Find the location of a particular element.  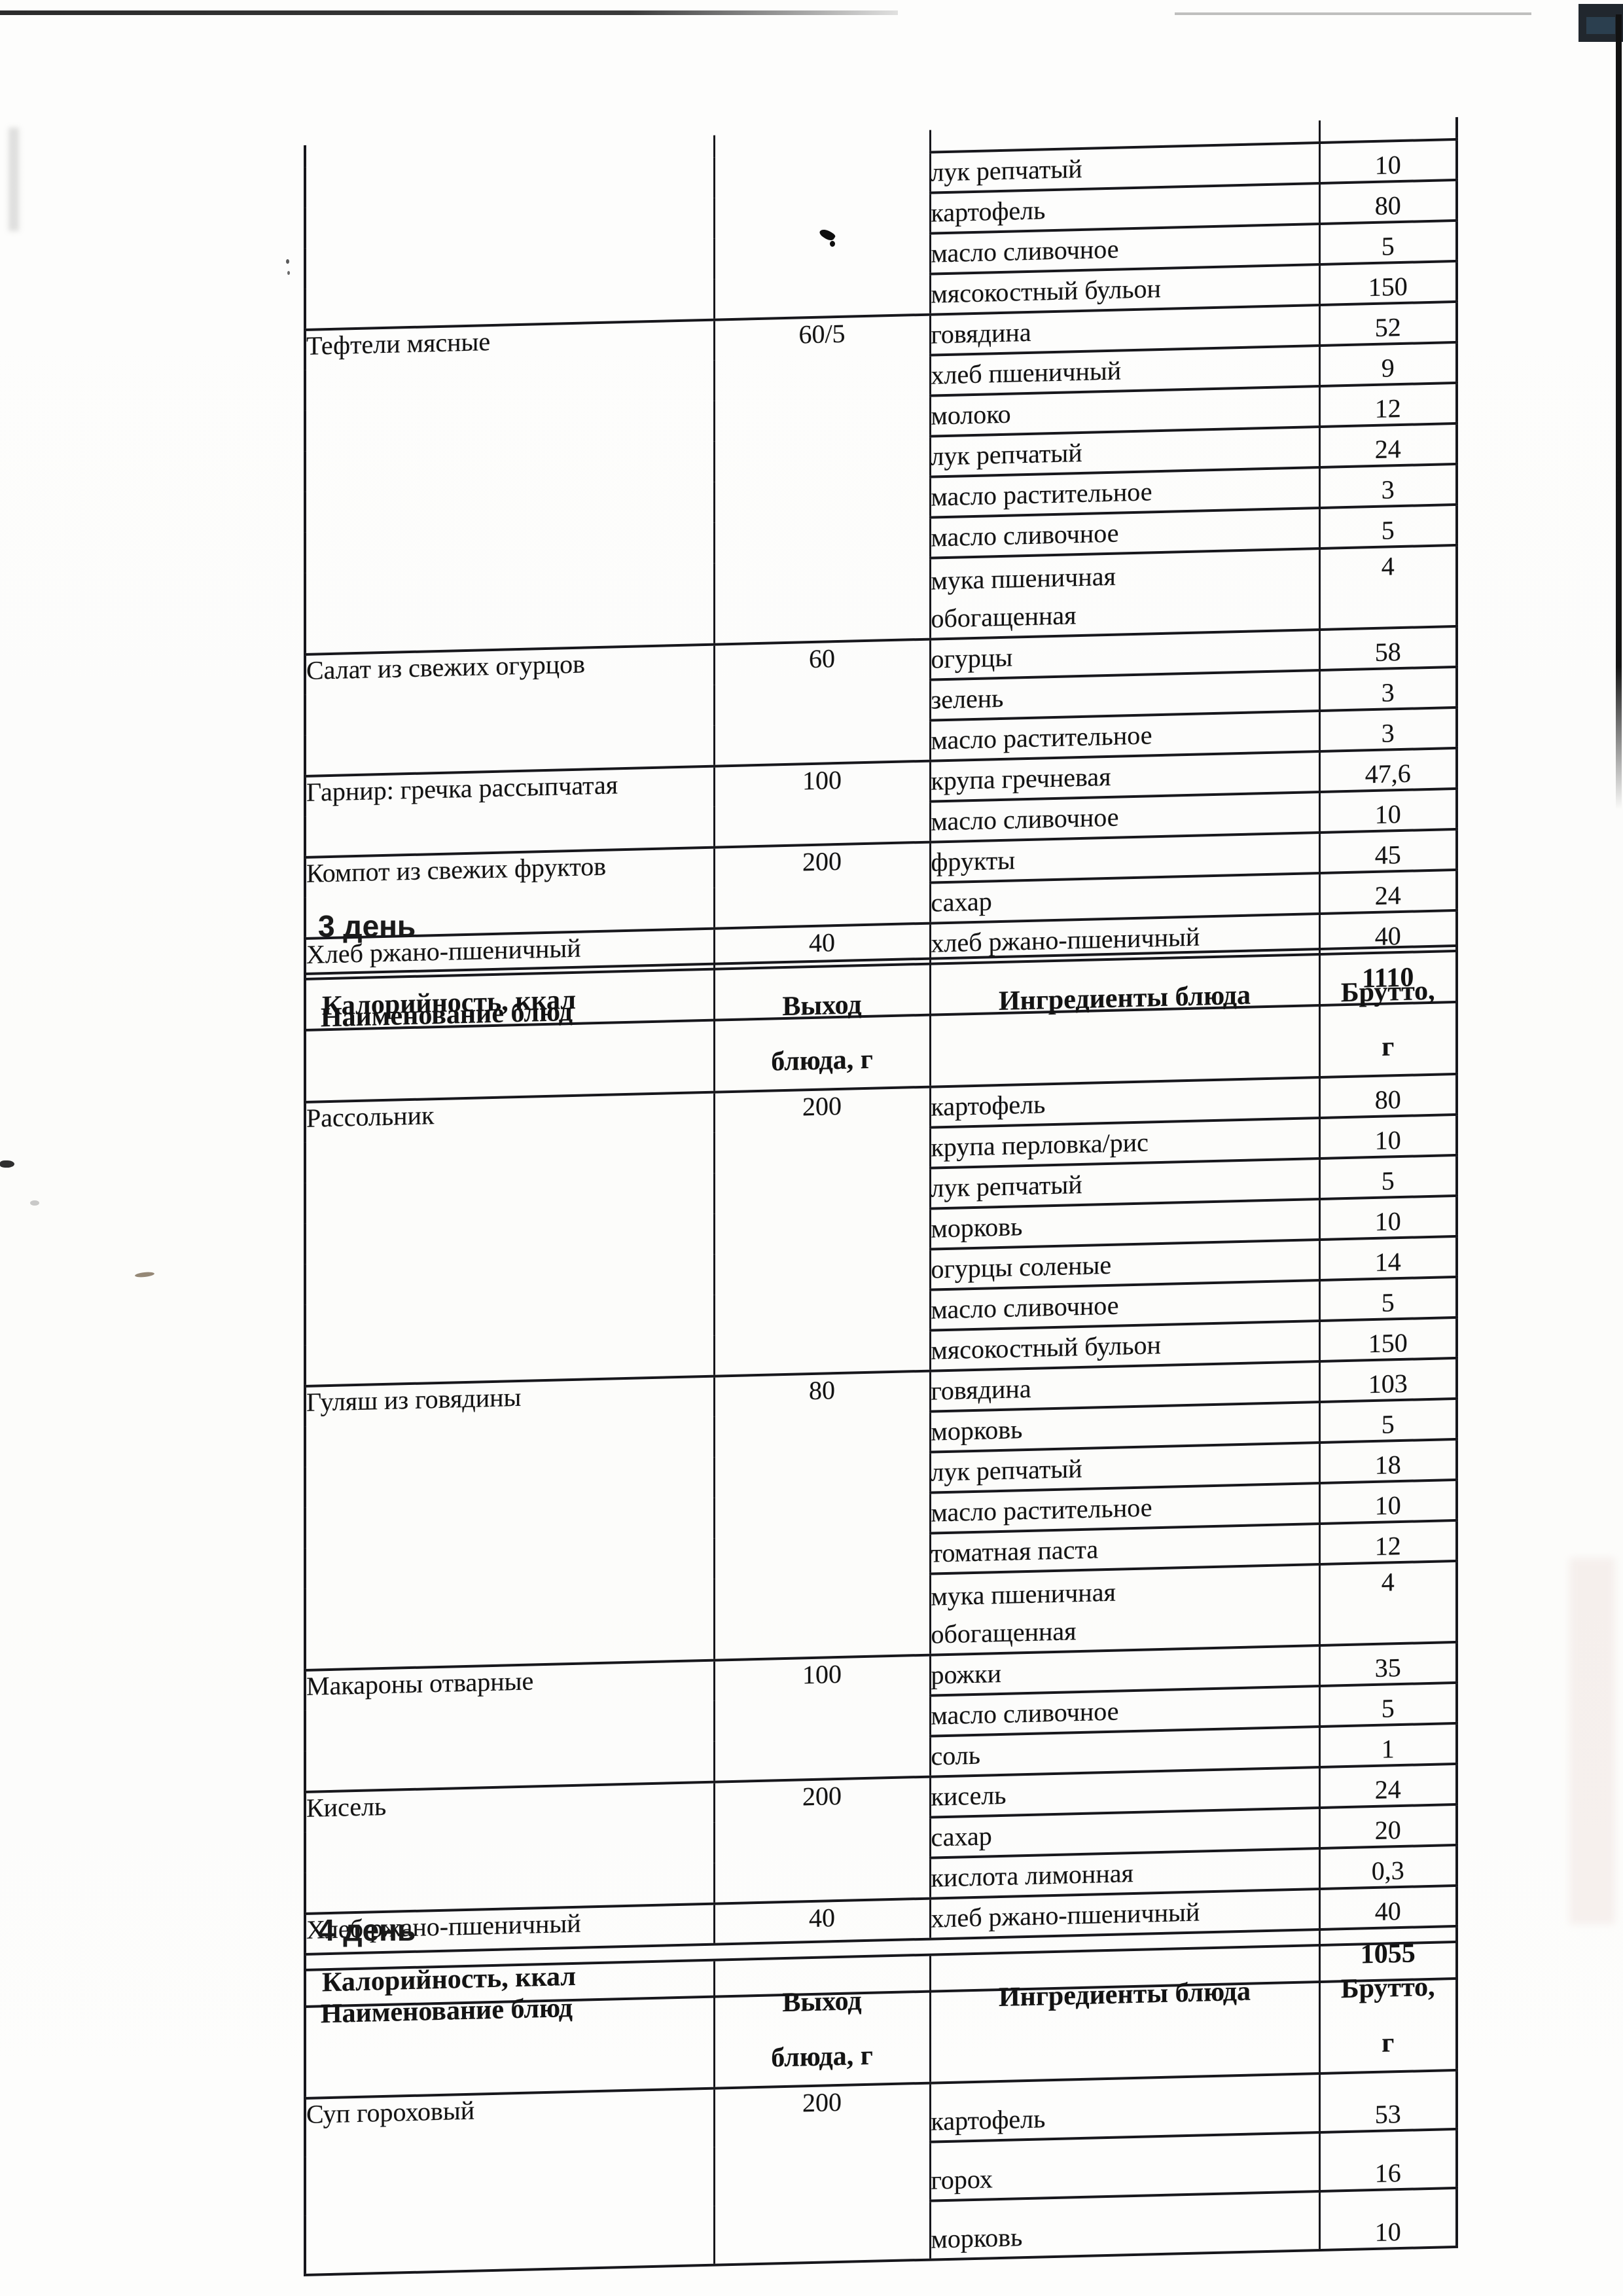

ingredient-brutto: 9 is located at coordinates (1388, 364).